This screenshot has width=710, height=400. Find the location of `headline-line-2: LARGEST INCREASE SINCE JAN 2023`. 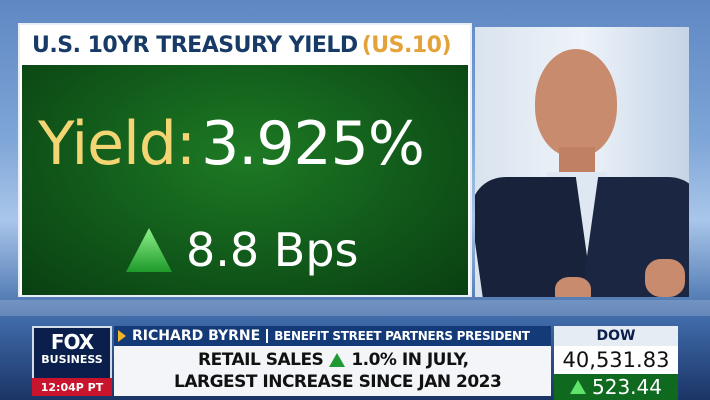

headline-line-2: LARGEST INCREASE SINCE JAN 2023 is located at coordinates (338, 382).